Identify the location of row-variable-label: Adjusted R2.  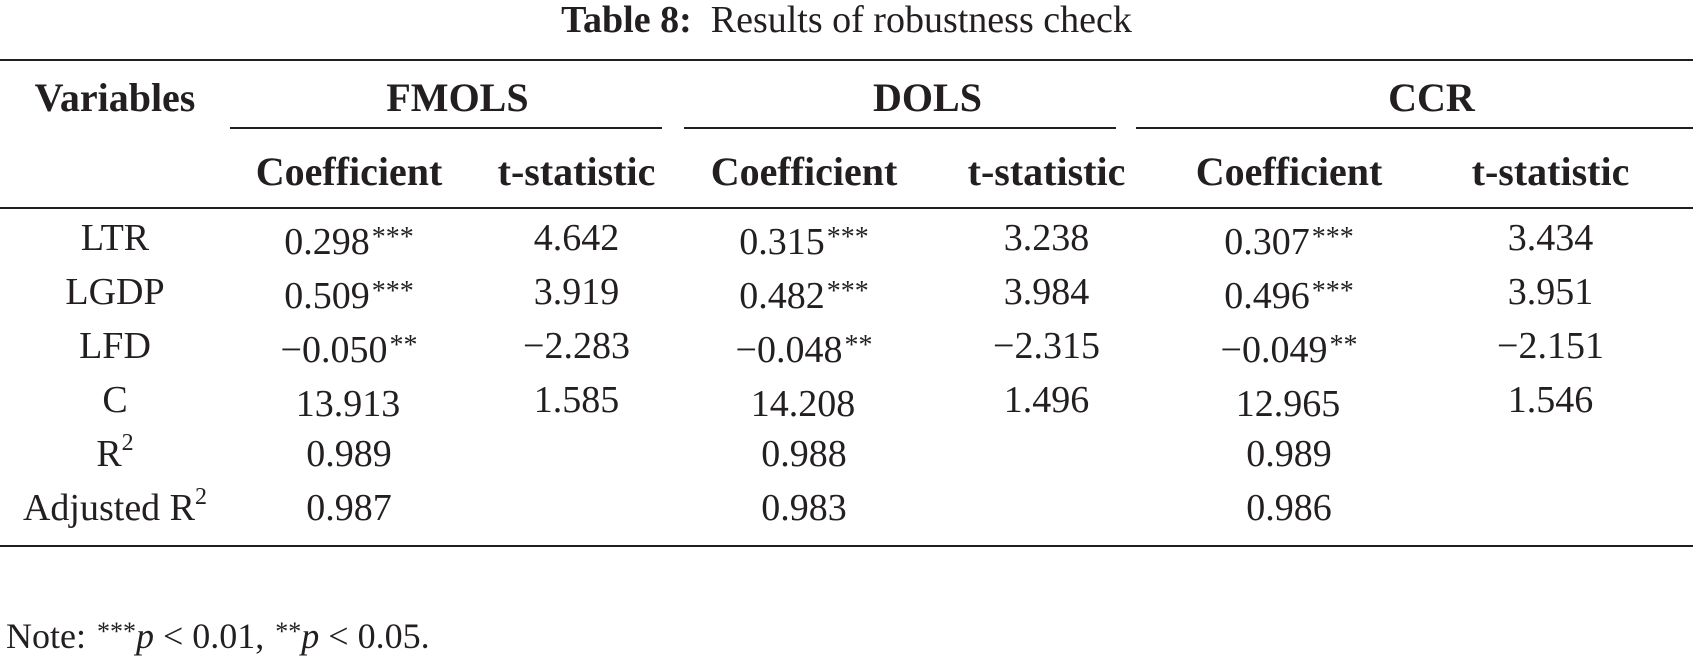
(115, 507).